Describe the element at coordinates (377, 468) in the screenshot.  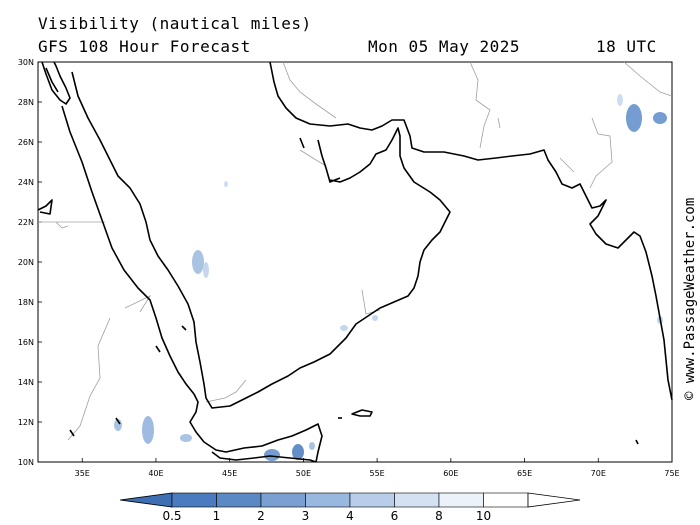
I see `longitude-labels: 35E 40E 45E 50E 55E 60E 65E 70E 75E` at that location.